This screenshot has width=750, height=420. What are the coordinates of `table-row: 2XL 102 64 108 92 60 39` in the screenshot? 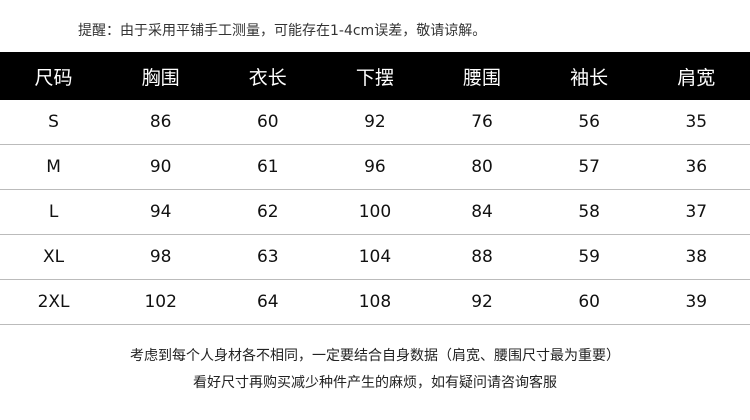 It's located at (375, 302).